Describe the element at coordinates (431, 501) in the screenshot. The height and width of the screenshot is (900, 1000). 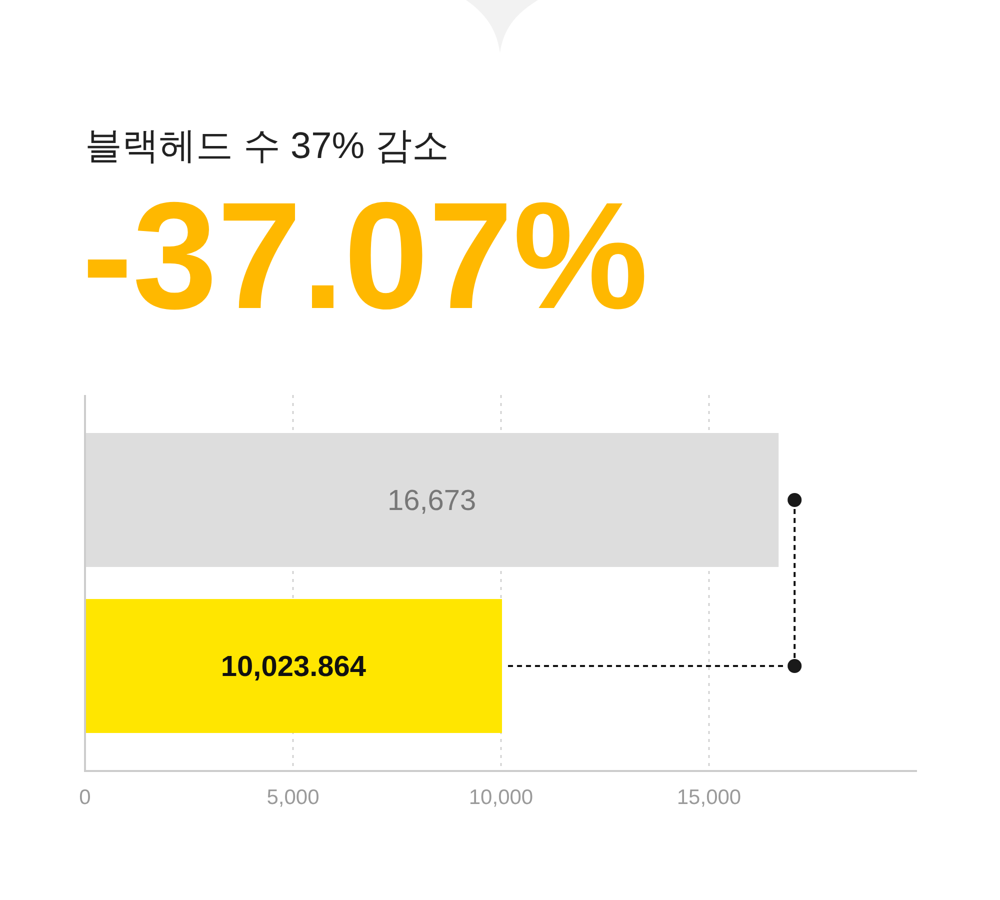
I see `data-label: 16,673` at that location.